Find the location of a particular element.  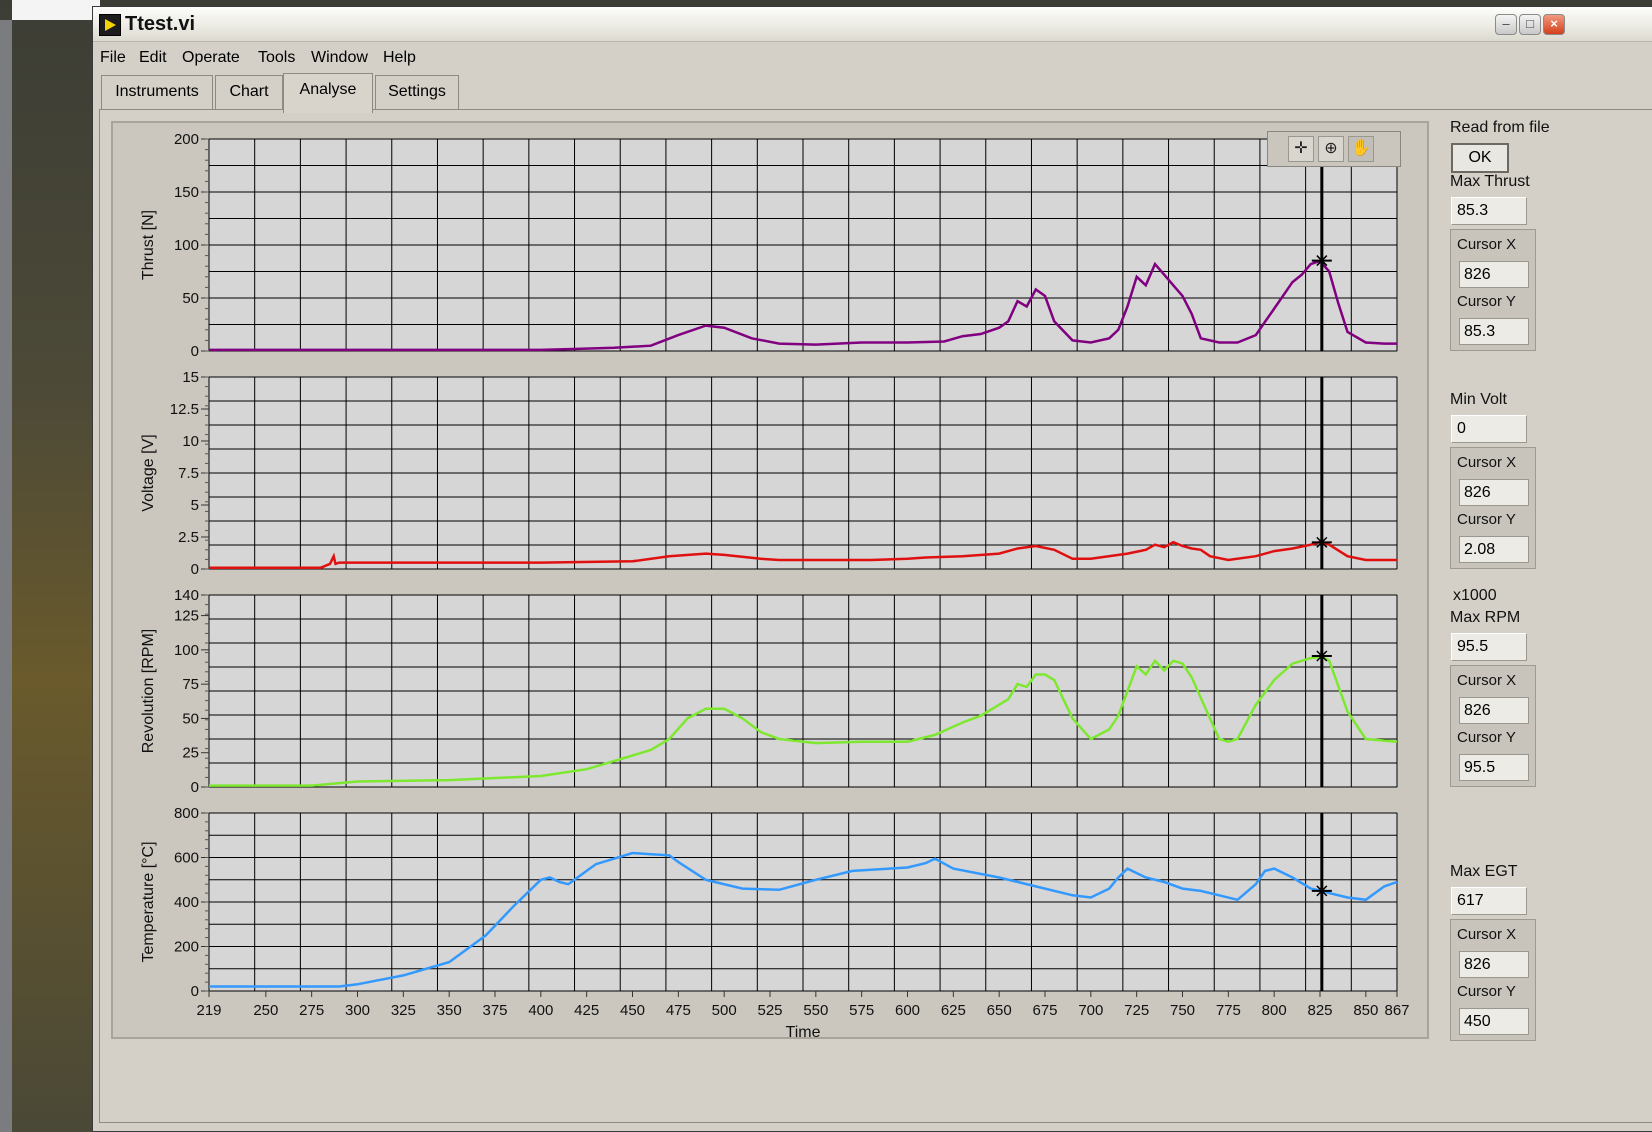

x-tick-label: 325 is located at coordinates (403, 1010).